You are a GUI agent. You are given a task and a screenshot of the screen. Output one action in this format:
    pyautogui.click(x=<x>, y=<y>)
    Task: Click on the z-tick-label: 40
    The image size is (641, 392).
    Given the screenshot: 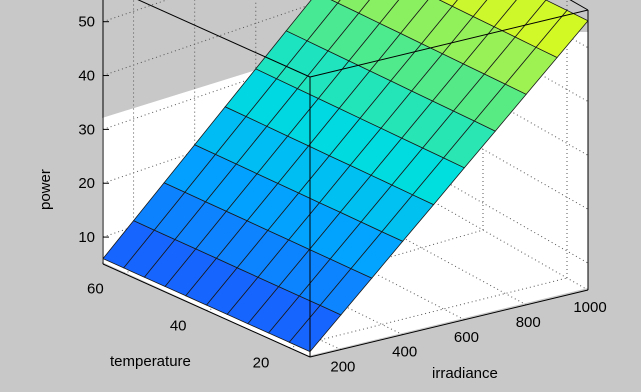 What is the action you would take?
    pyautogui.click(x=86, y=76)
    